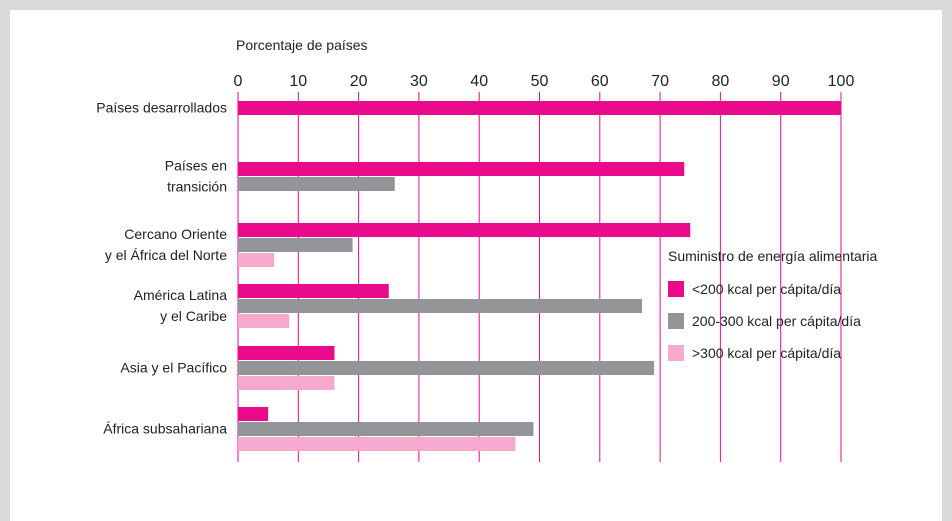 This screenshot has height=521, width=952. What do you see at coordinates (540, 81) in the screenshot?
I see `x-tick-label: 50` at bounding box center [540, 81].